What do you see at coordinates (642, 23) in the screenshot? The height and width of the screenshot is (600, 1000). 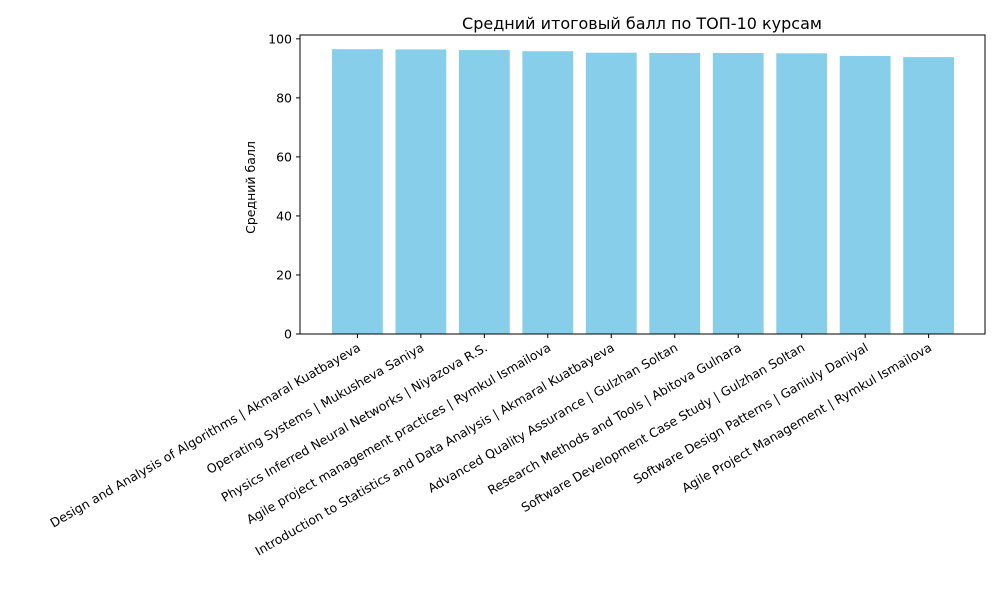 I see `chart-title: Средний итоговый балл по ТОП-10 курсам` at bounding box center [642, 23].